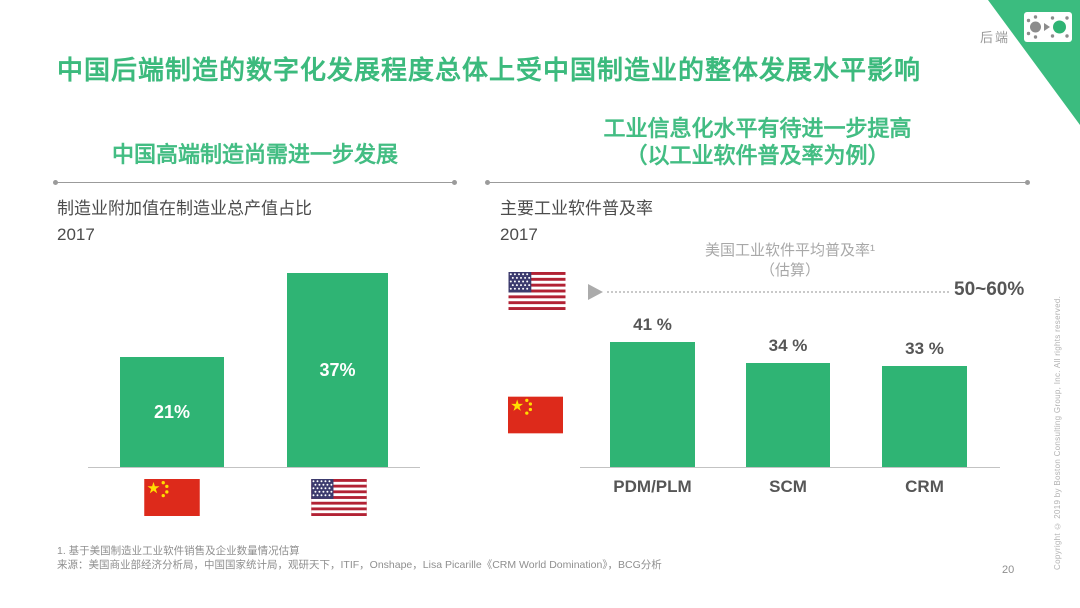  Describe the element at coordinates (254, 154) in the screenshot. I see `left-section-heading: 中国高端制造尚需进一步发展` at that location.